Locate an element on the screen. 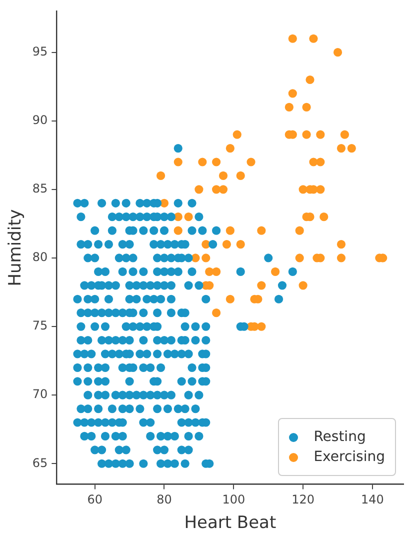  x-tick-label: 120 is located at coordinates (303, 499).